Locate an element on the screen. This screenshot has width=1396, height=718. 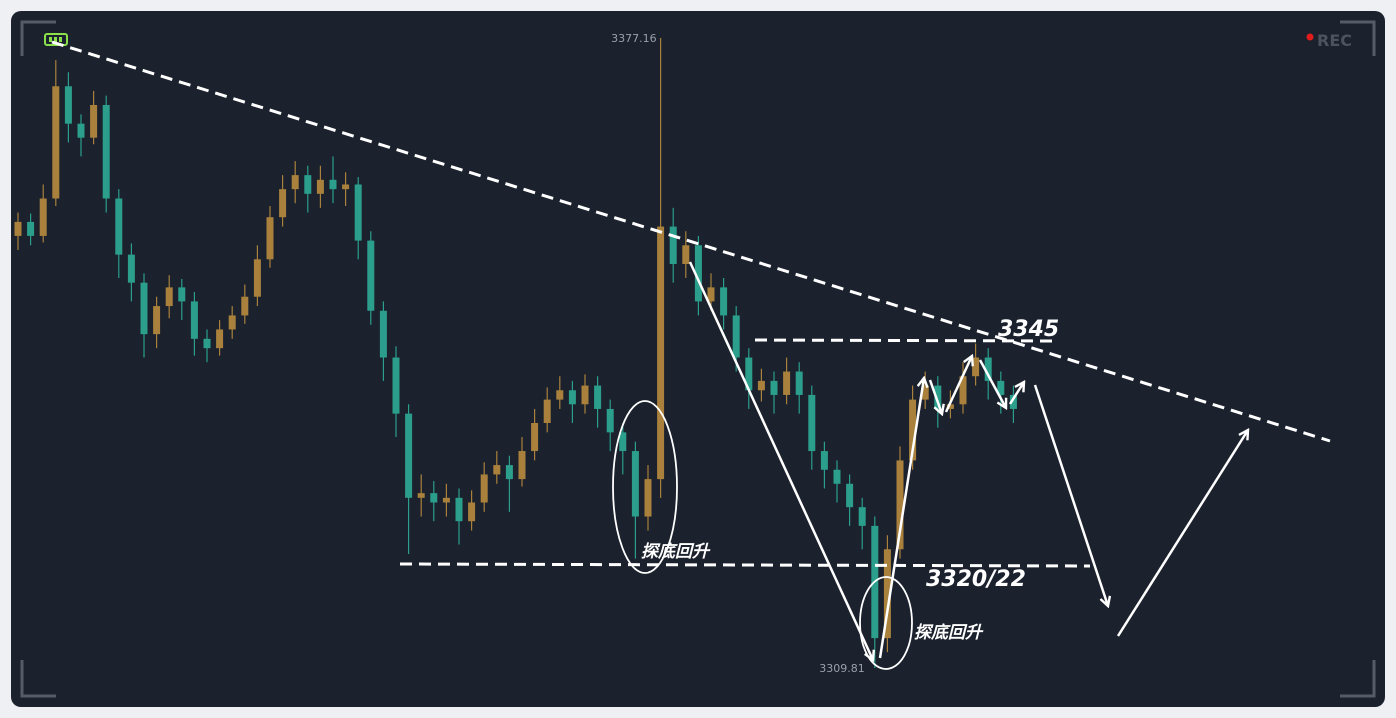
resistance-line is located at coordinates (905, 340).